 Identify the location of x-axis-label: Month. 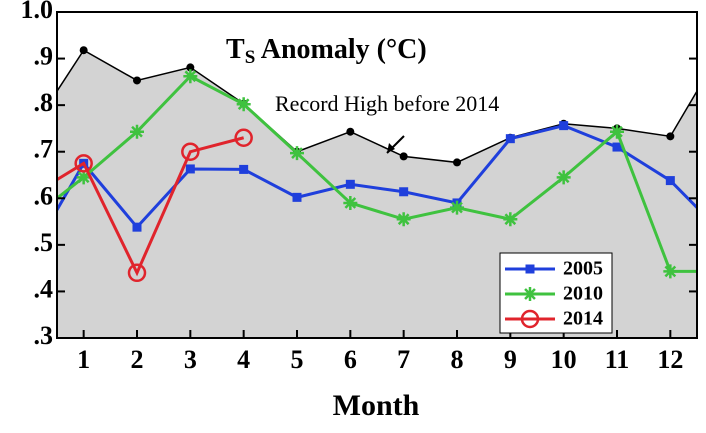
(376, 405).